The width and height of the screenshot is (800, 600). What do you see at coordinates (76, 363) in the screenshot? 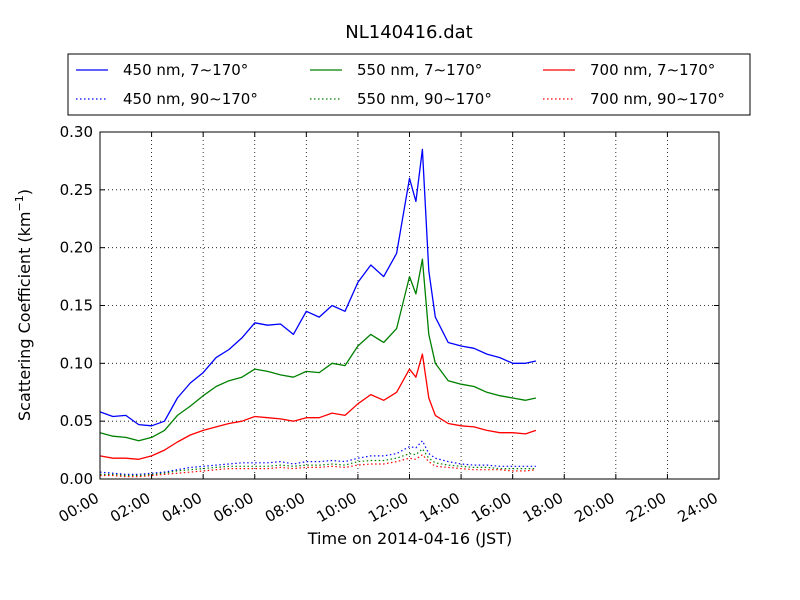
I see `y-tick-label: 0.10` at bounding box center [76, 363].